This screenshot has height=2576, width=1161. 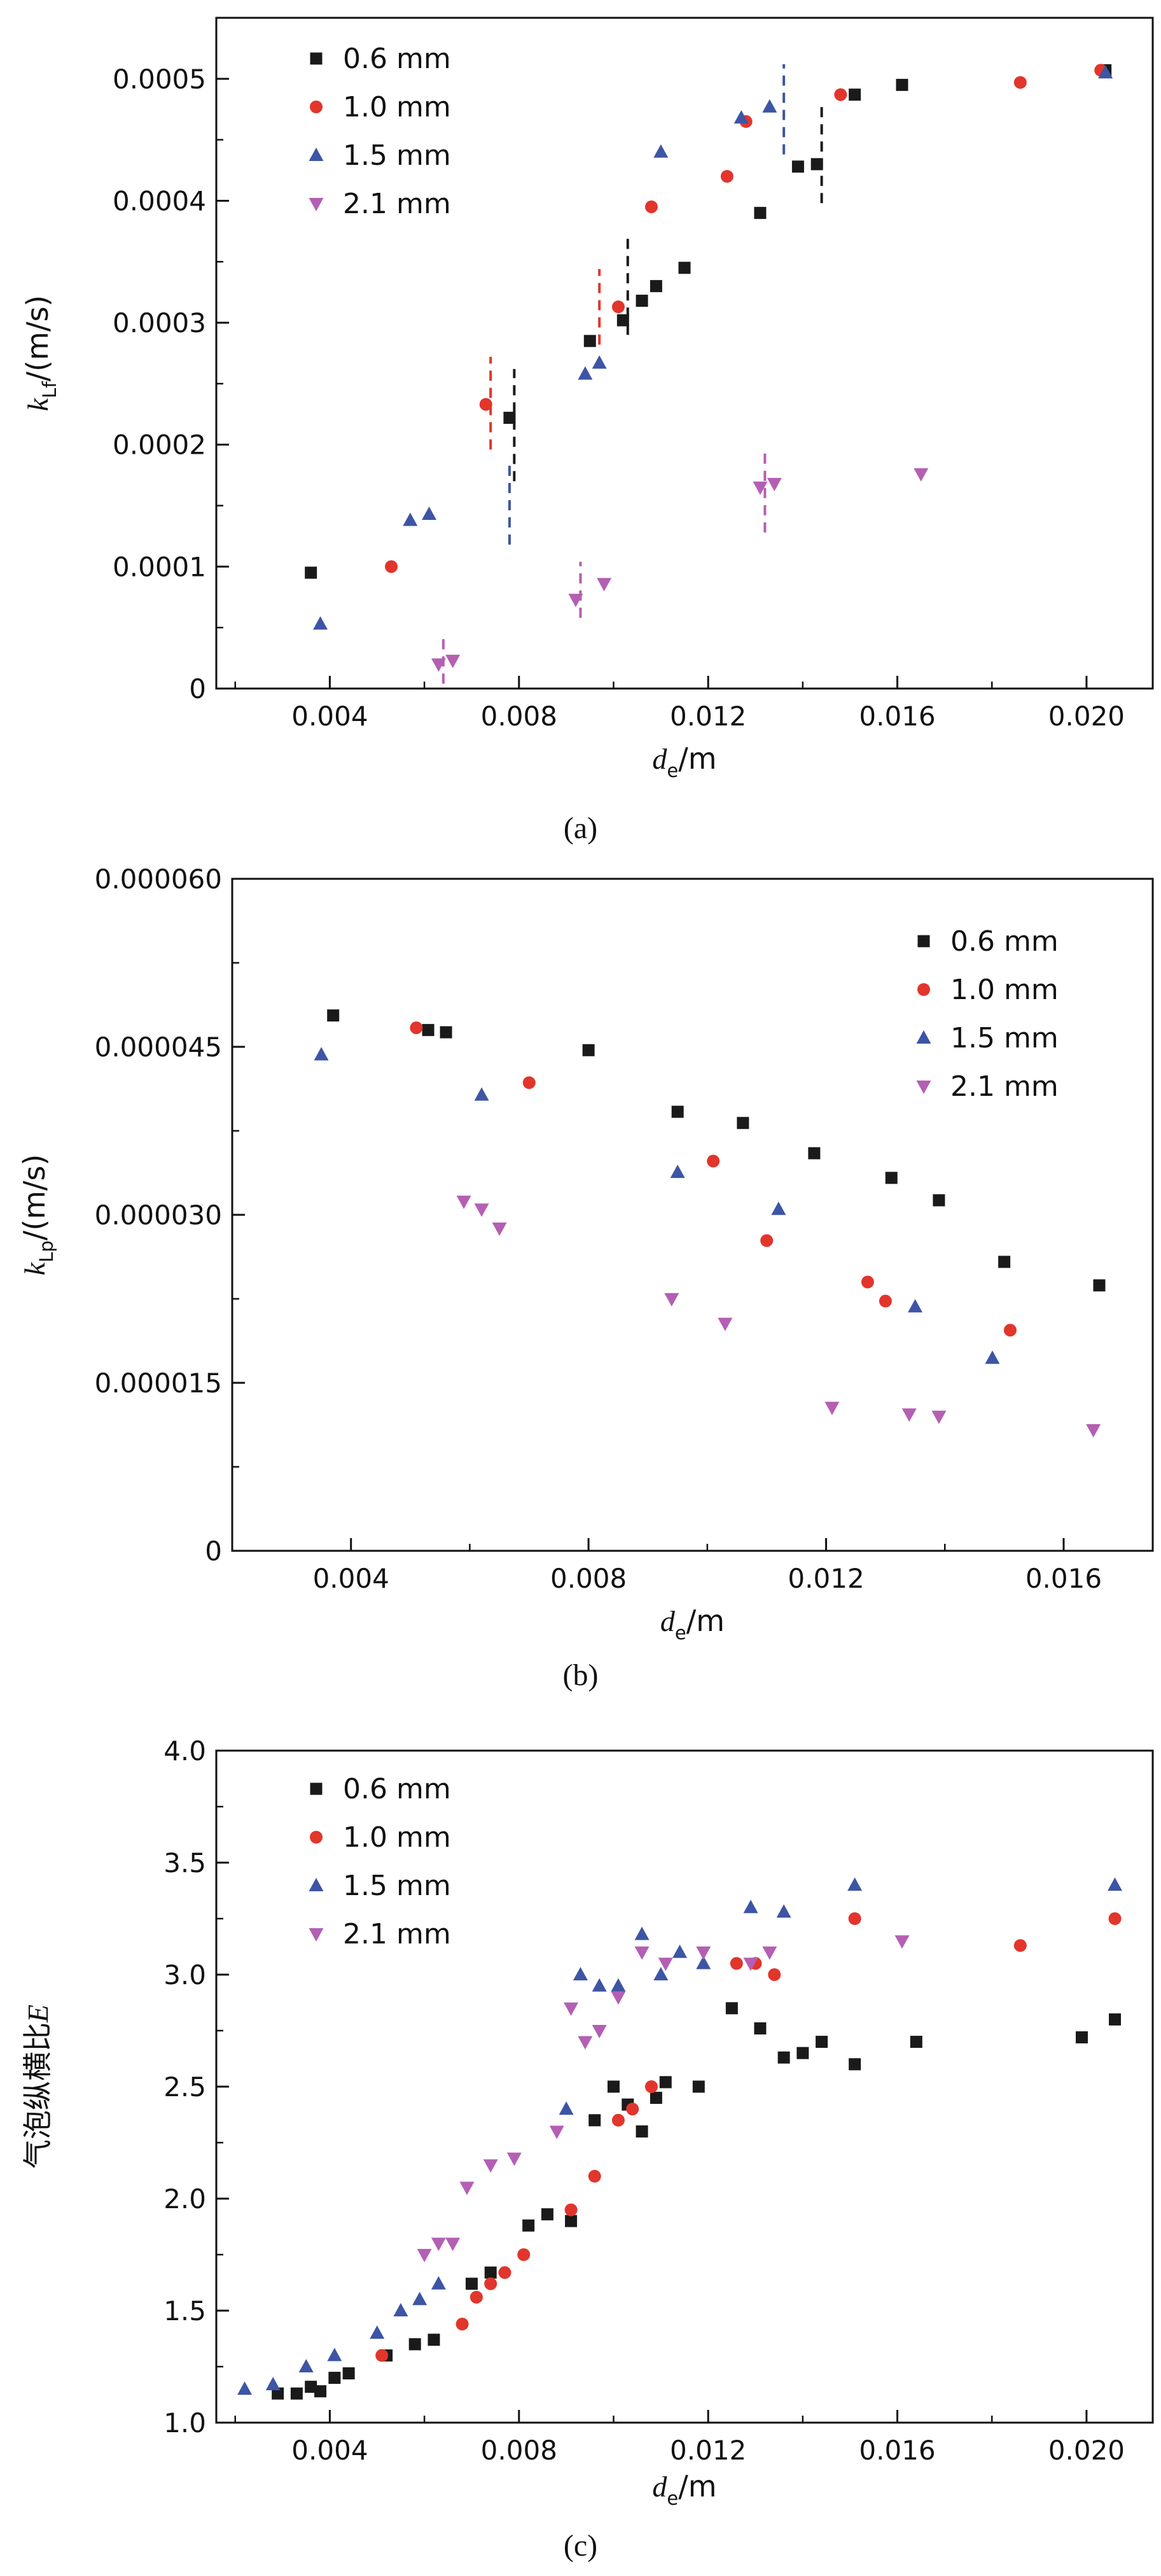 I want to click on y-tick-label: 2.0, so click(x=184, y=2199).